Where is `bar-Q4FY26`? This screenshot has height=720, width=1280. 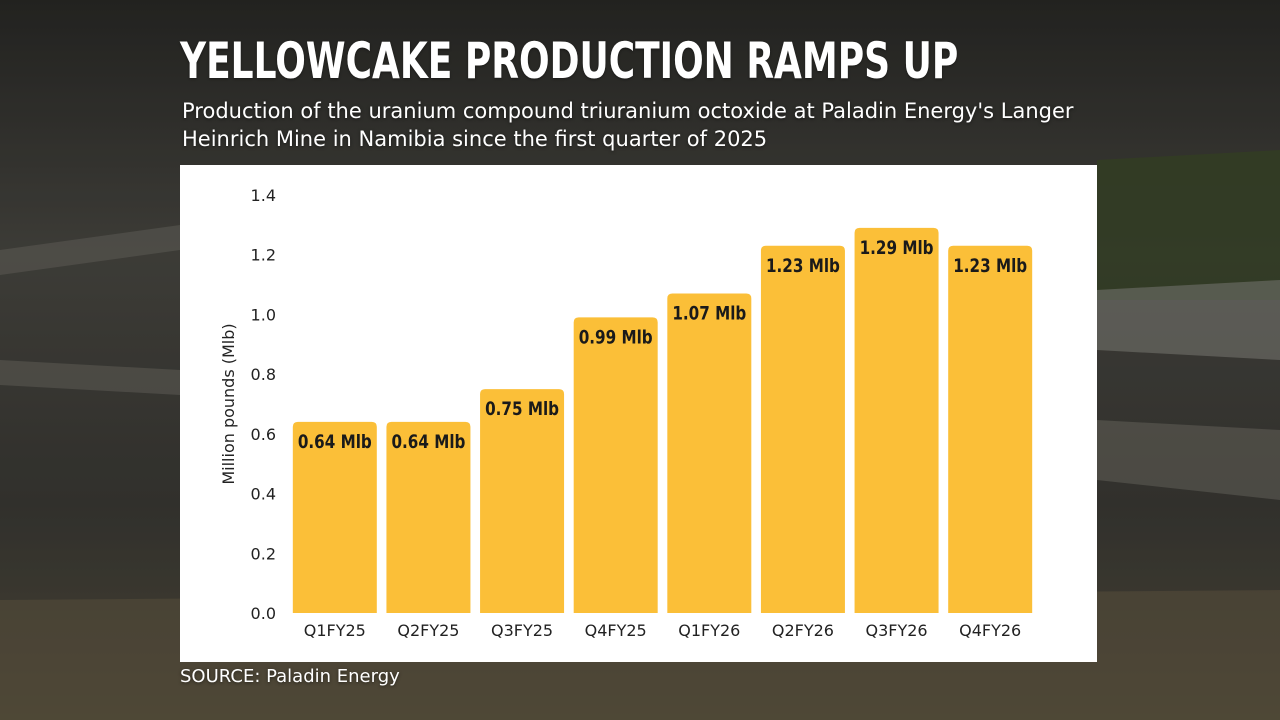 bar-Q4FY26 is located at coordinates (990, 429).